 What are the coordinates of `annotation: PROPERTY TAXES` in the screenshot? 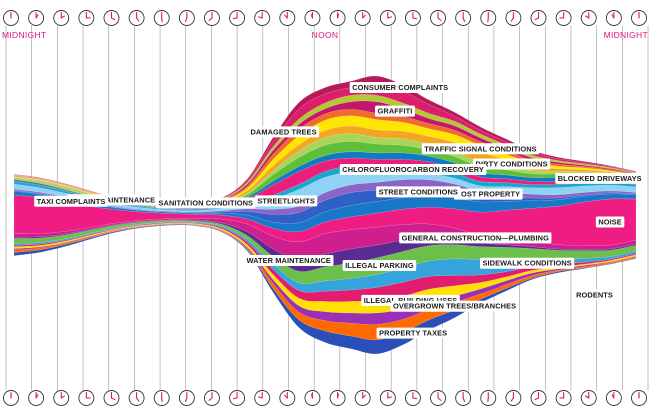 It's located at (413, 333).